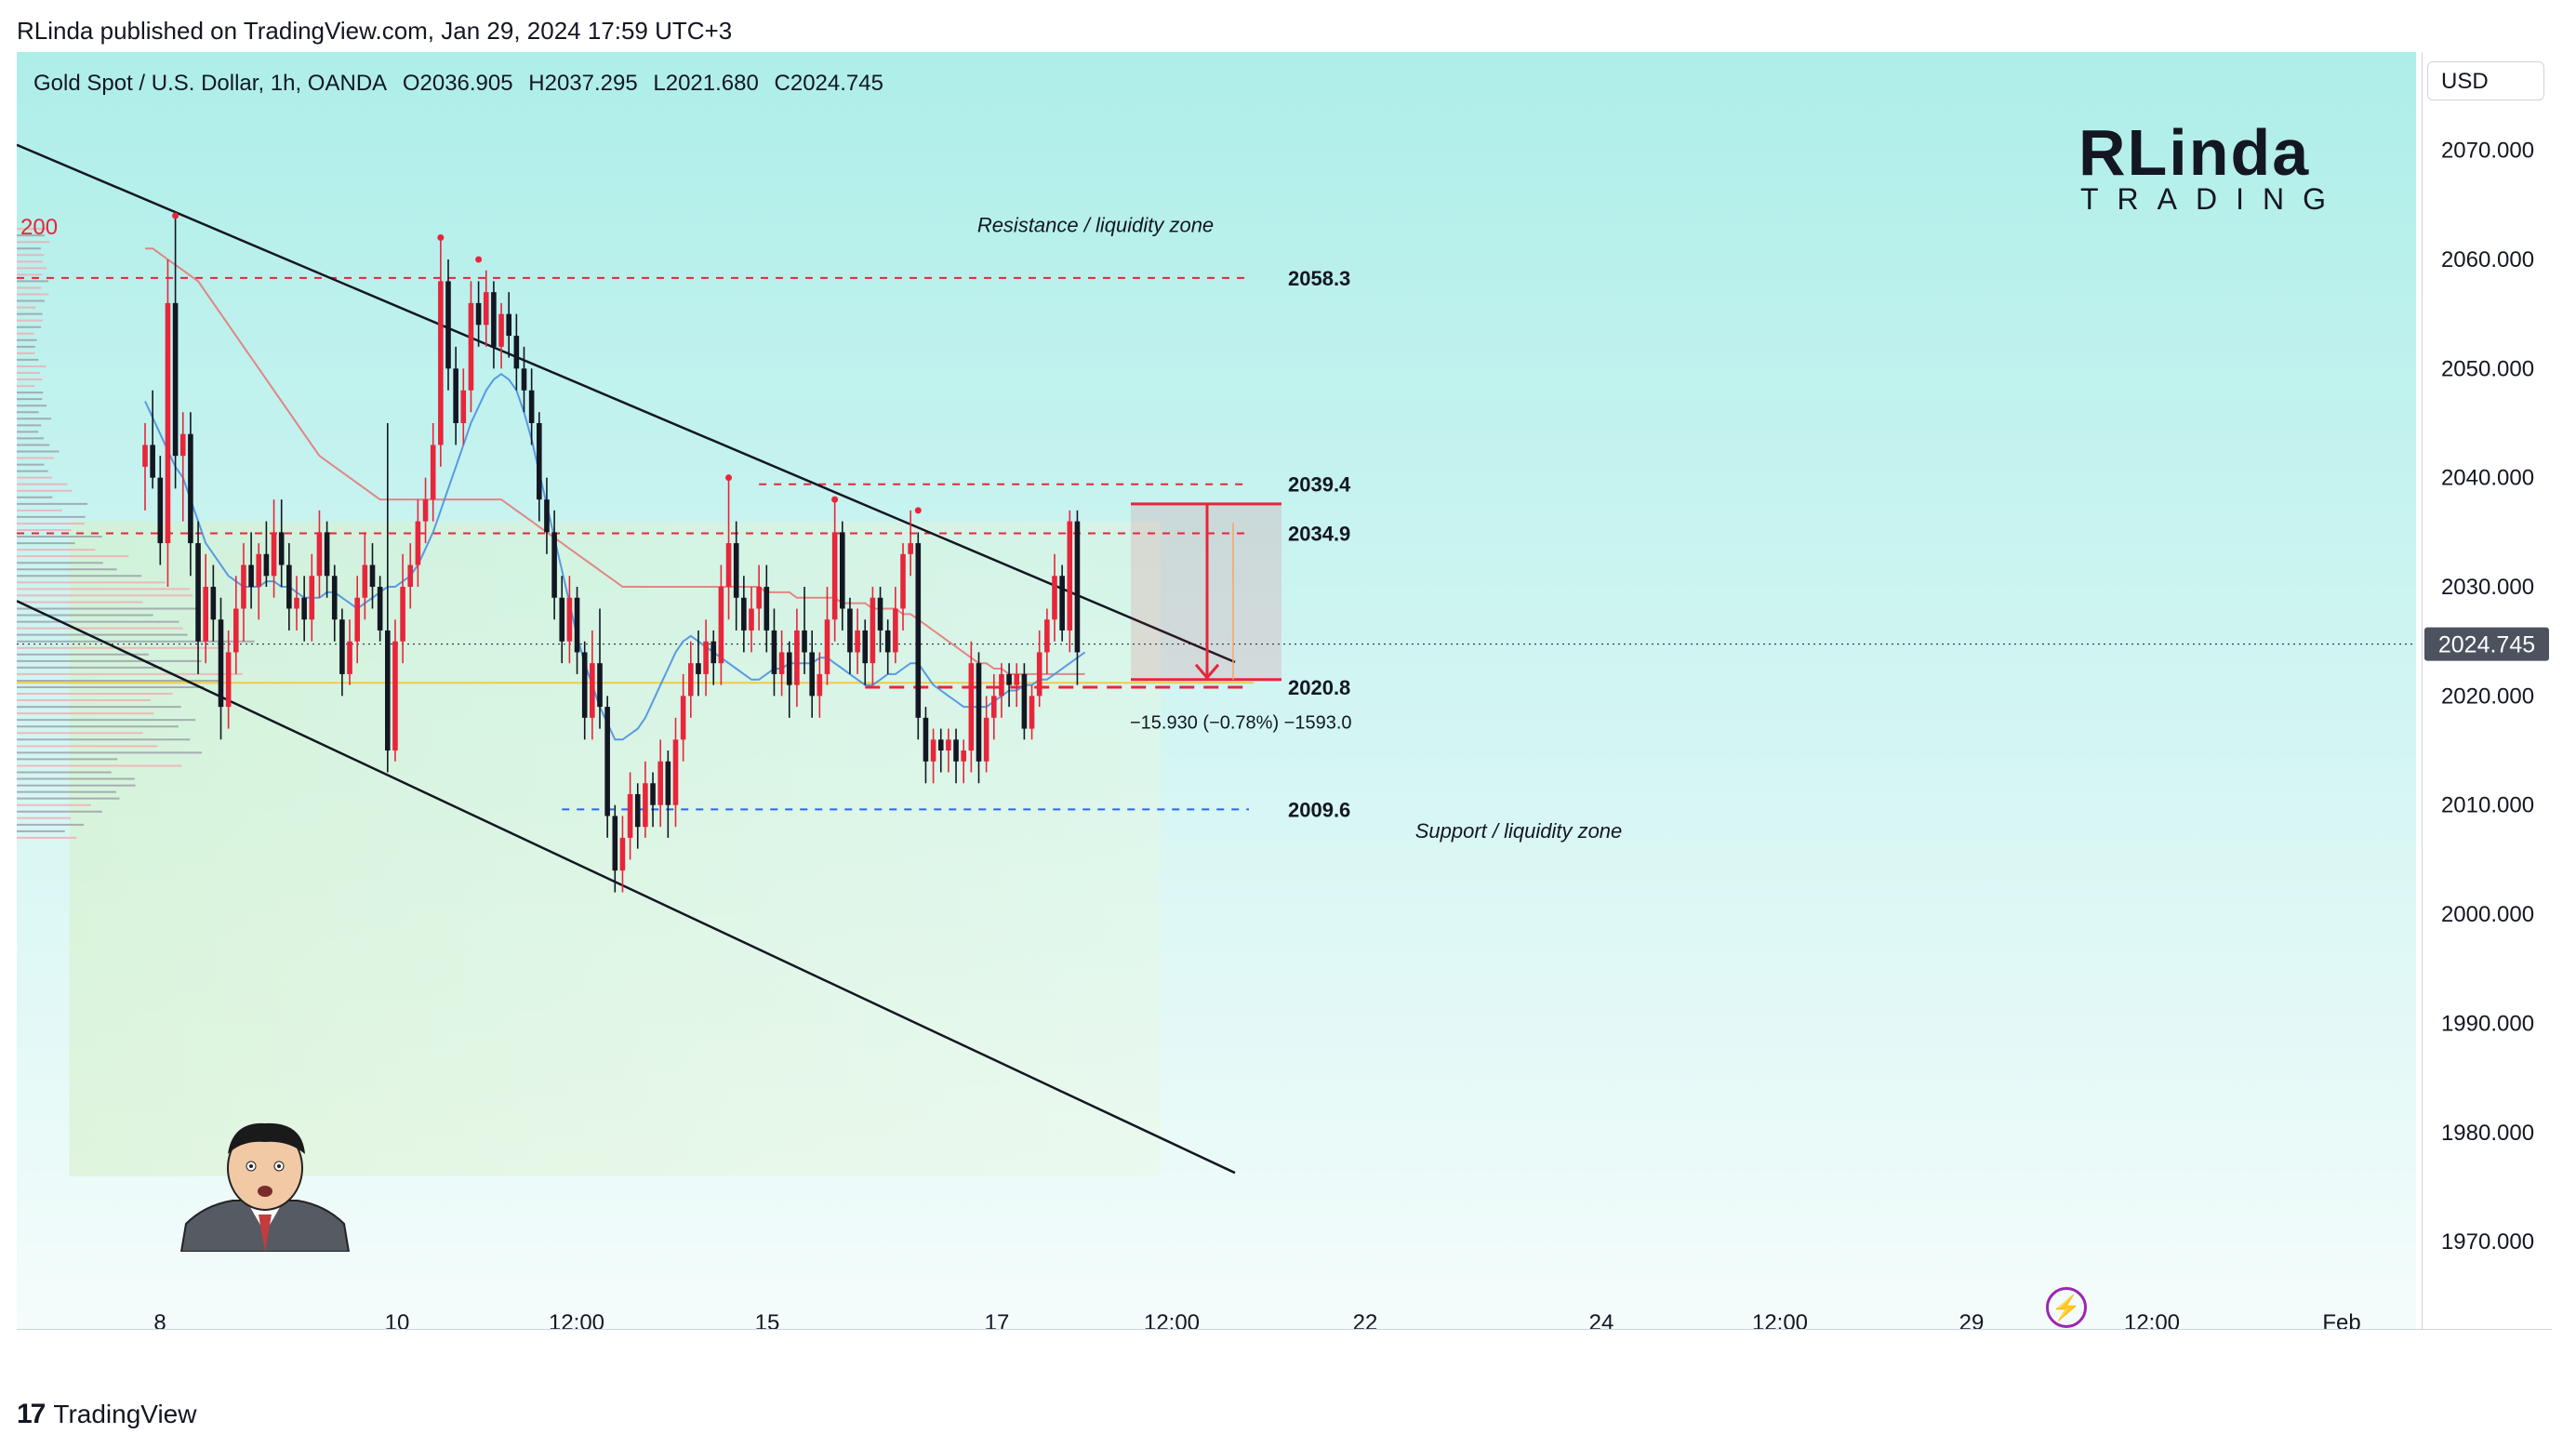 This screenshot has height=1447, width=2576. Describe the element at coordinates (1319, 687) in the screenshot. I see `level-label-2020.8: 2020.8` at that location.